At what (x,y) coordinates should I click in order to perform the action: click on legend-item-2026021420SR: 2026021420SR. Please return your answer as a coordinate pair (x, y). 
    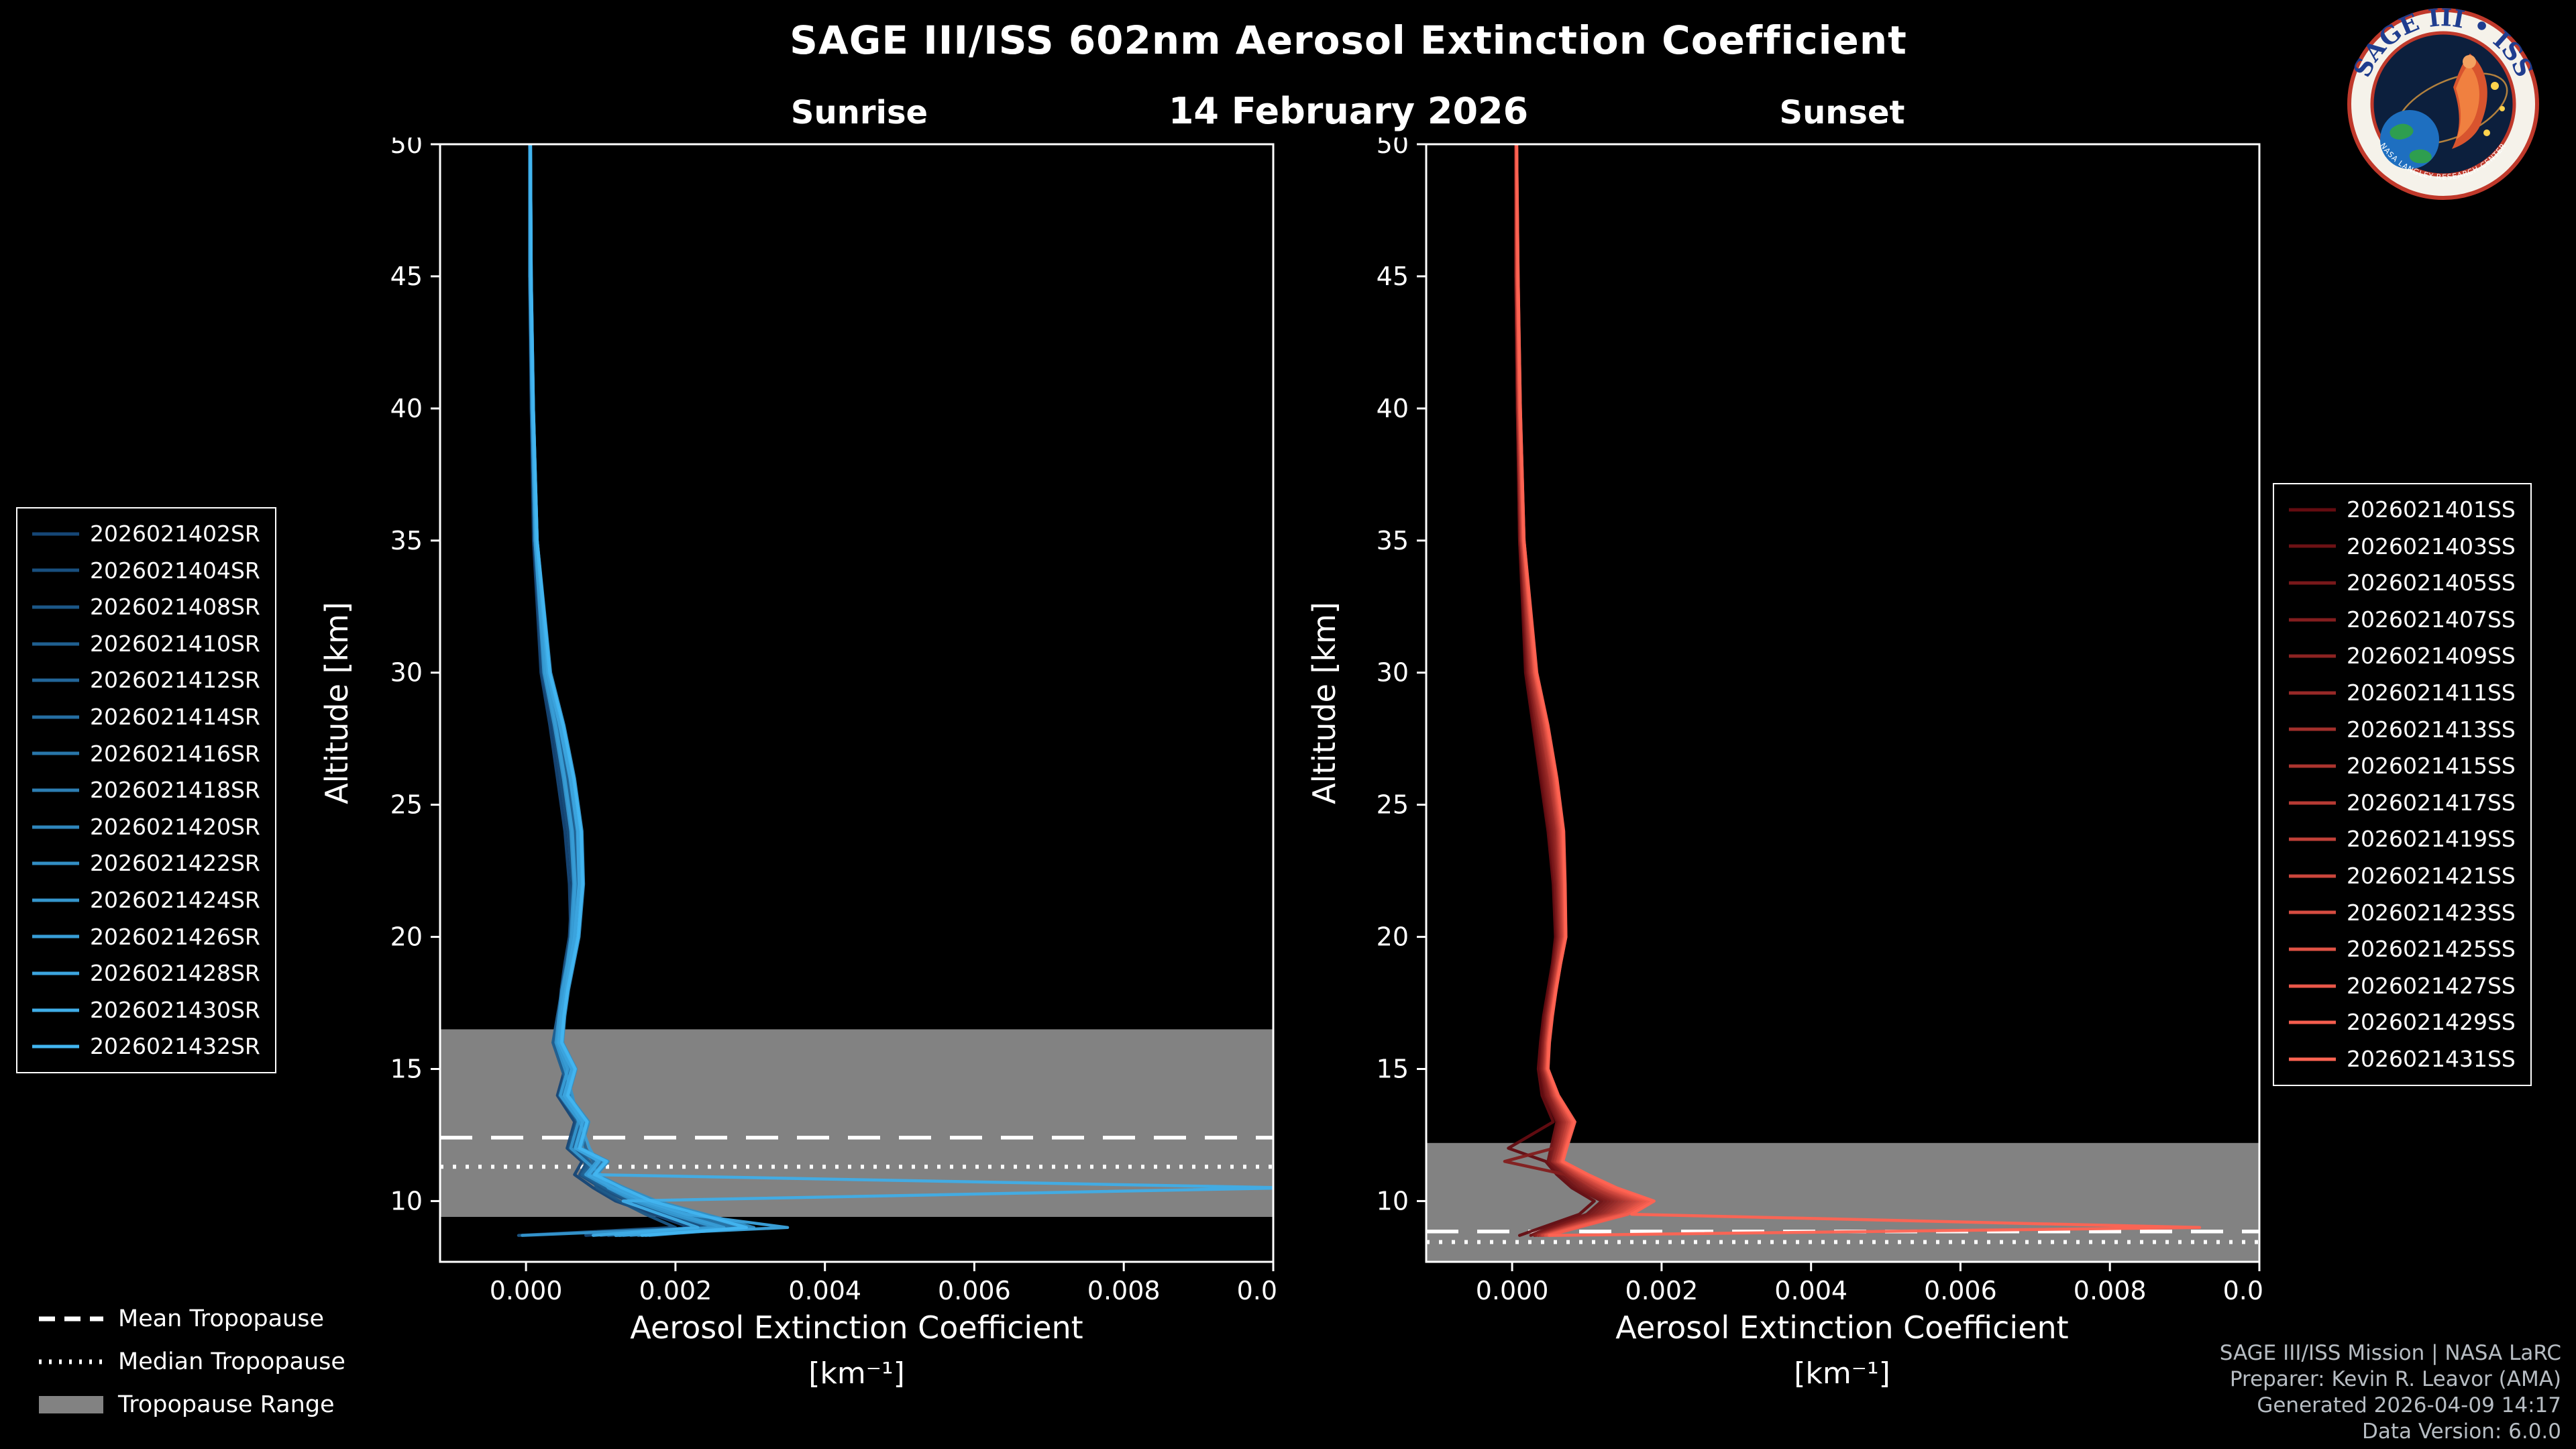
    Looking at the image, I should click on (146, 827).